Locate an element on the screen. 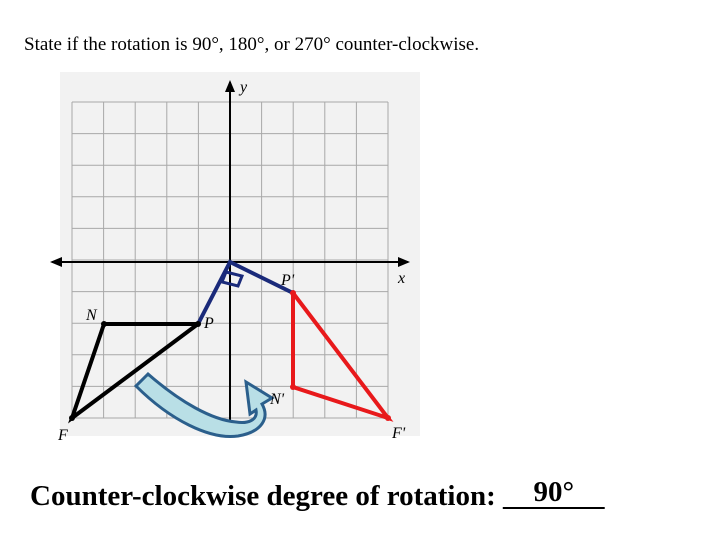  y-axis-label: y is located at coordinates (243, 87).